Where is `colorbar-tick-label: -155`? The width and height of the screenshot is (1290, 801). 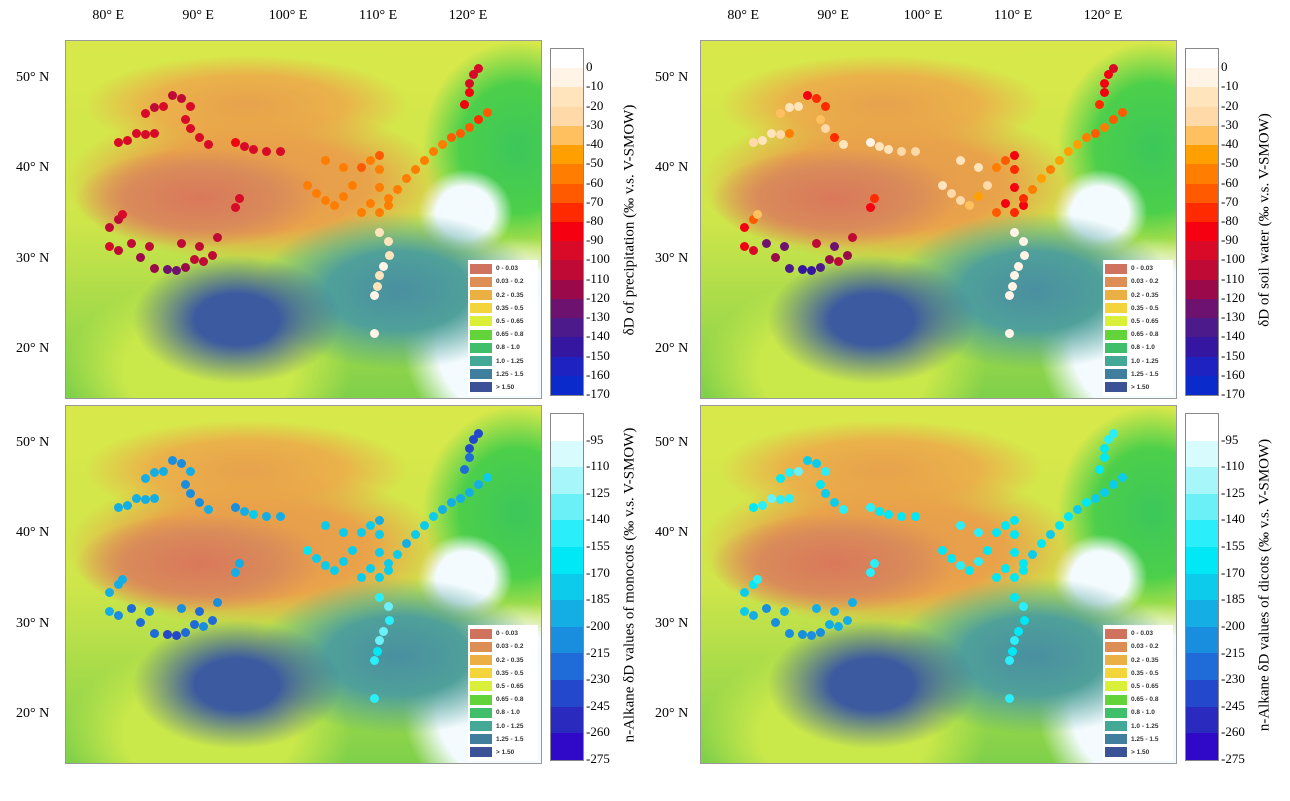
colorbar-tick-label: -155 is located at coordinates (598, 546).